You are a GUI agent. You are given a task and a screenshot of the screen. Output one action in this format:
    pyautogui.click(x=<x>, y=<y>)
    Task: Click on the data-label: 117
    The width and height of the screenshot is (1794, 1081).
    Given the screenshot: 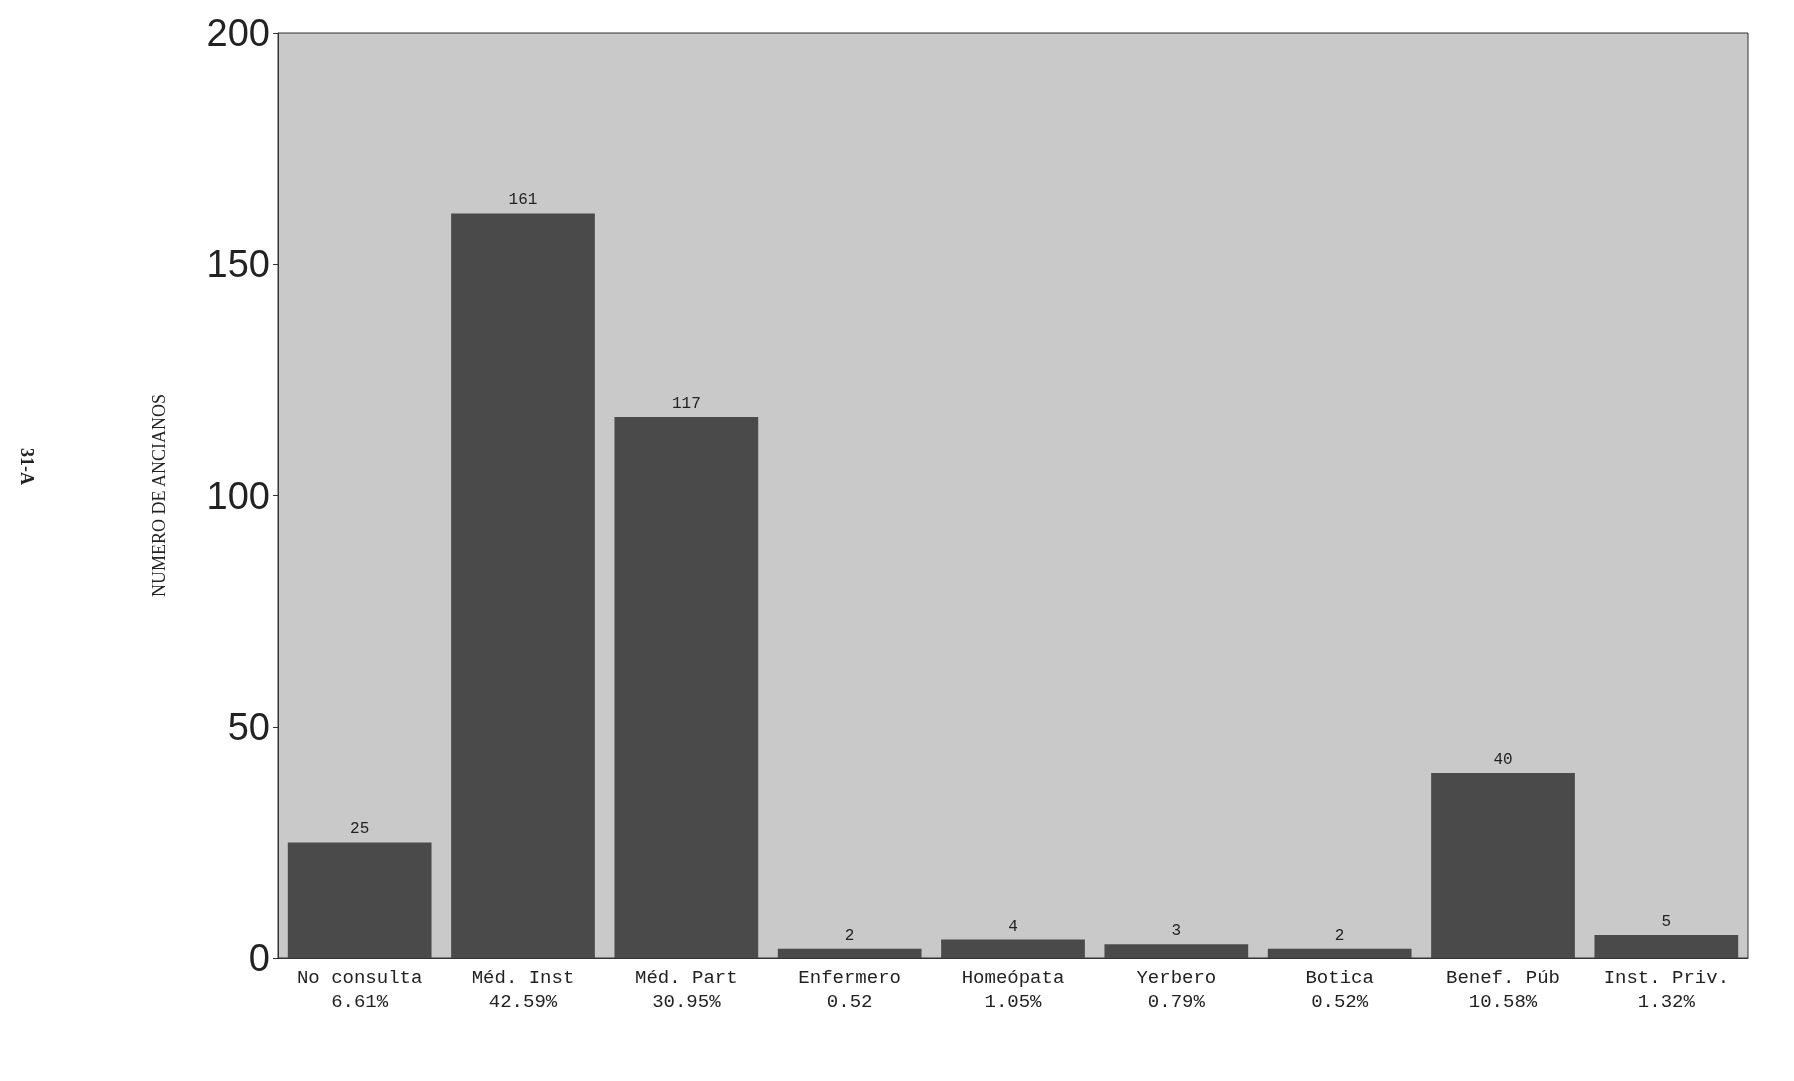 What is the action you would take?
    pyautogui.click(x=686, y=403)
    